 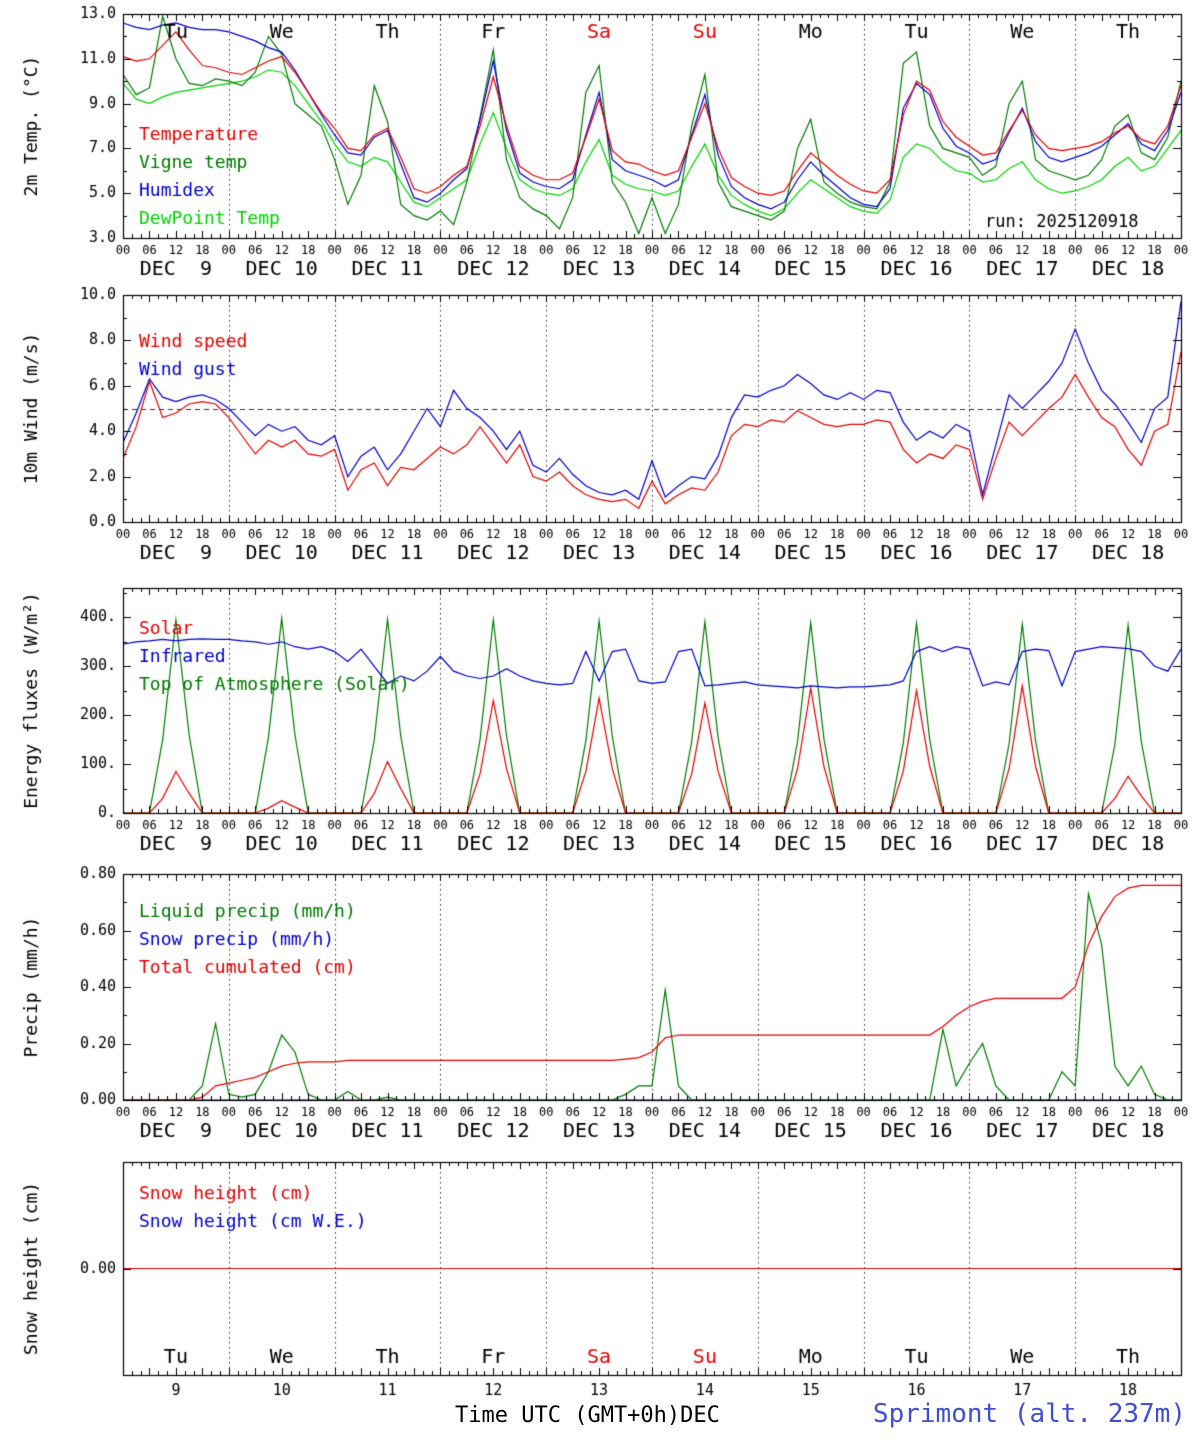 What do you see at coordinates (1029, 1414) in the screenshot?
I see `station-label: Sprimont (alt. 237m)` at bounding box center [1029, 1414].